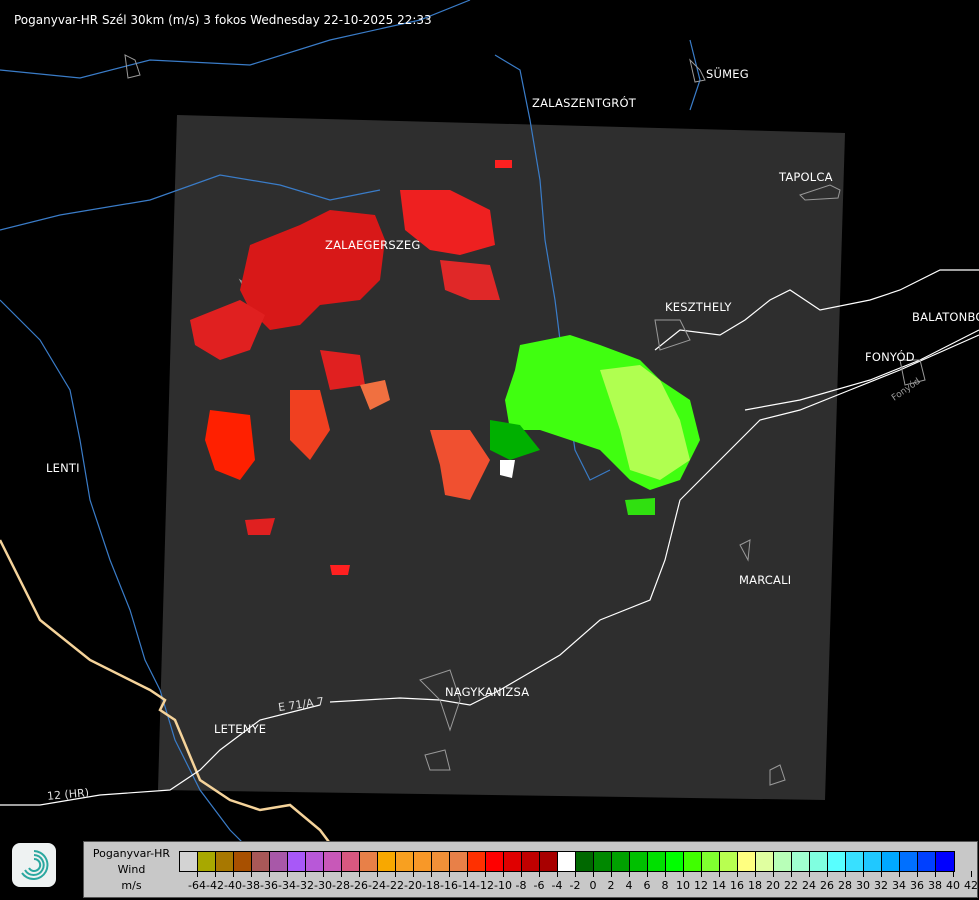 The width and height of the screenshot is (979, 900). What do you see at coordinates (971, 885) in the screenshot?
I see `legend-tick-label: 42` at bounding box center [971, 885].